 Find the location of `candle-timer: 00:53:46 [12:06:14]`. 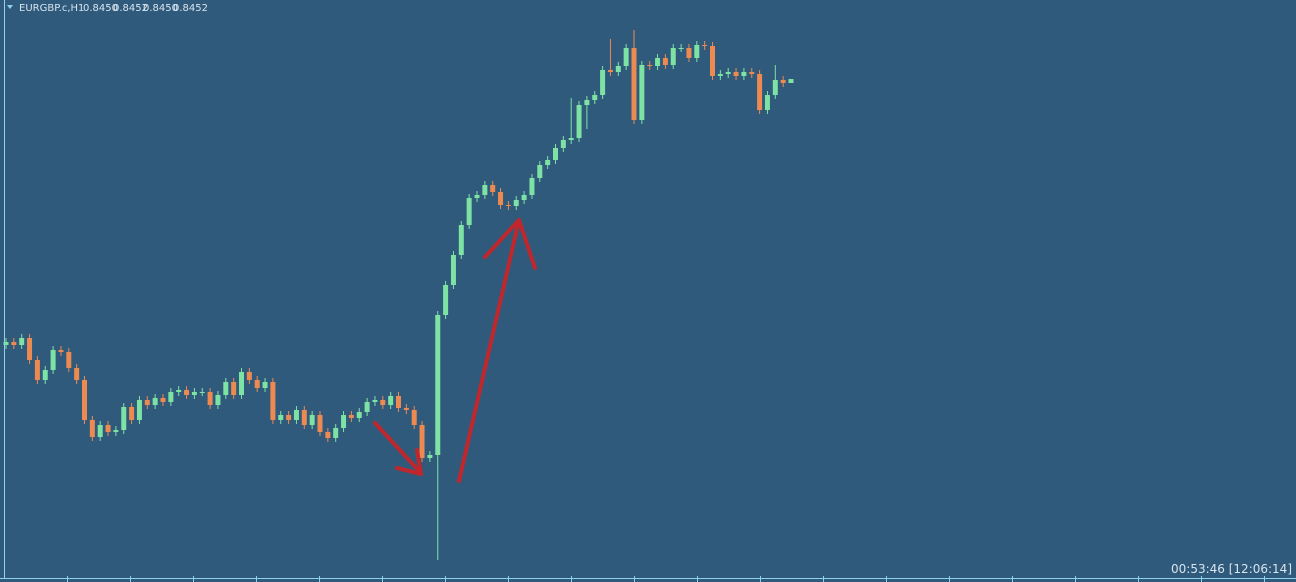

candle-timer: 00:53:46 [12:06:14] is located at coordinates (1231, 569).